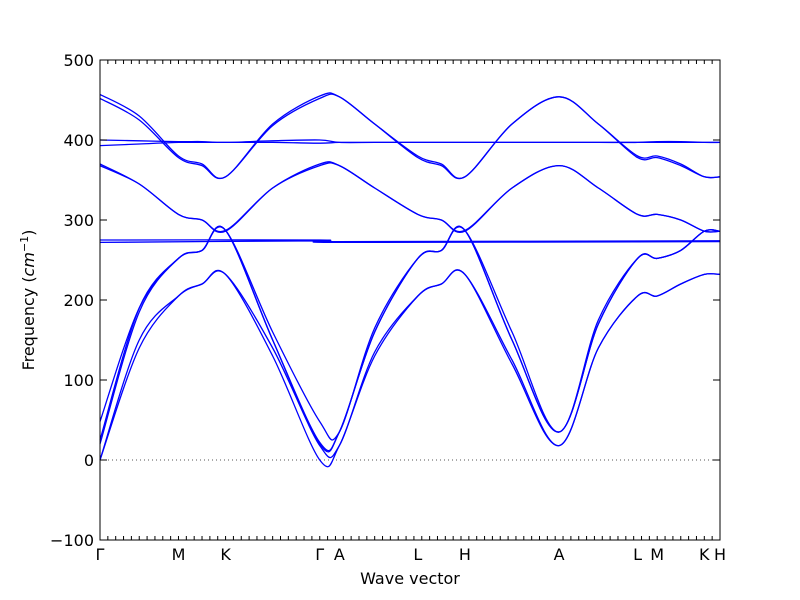  I want to click on x-tick-label-11: K, so click(704, 554).